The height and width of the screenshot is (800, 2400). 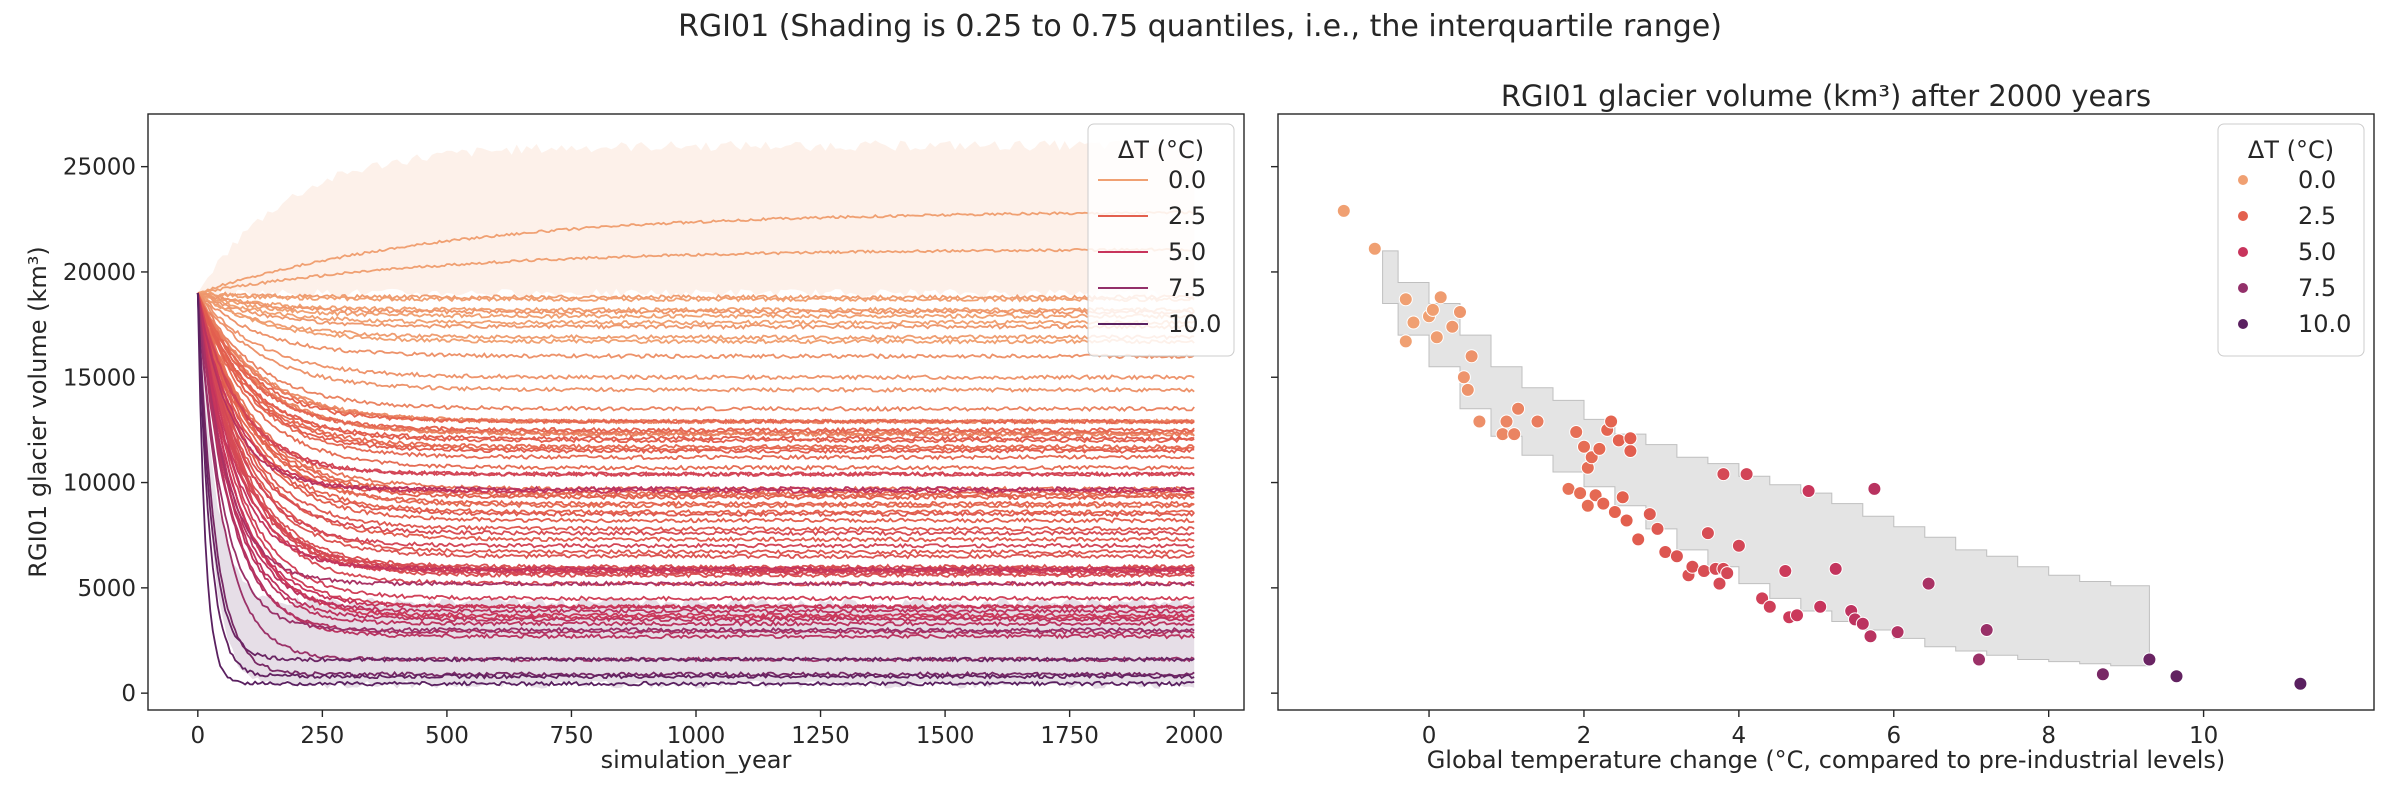 What do you see at coordinates (1739, 736) in the screenshot?
I see `right-x-tick-label: 4` at bounding box center [1739, 736].